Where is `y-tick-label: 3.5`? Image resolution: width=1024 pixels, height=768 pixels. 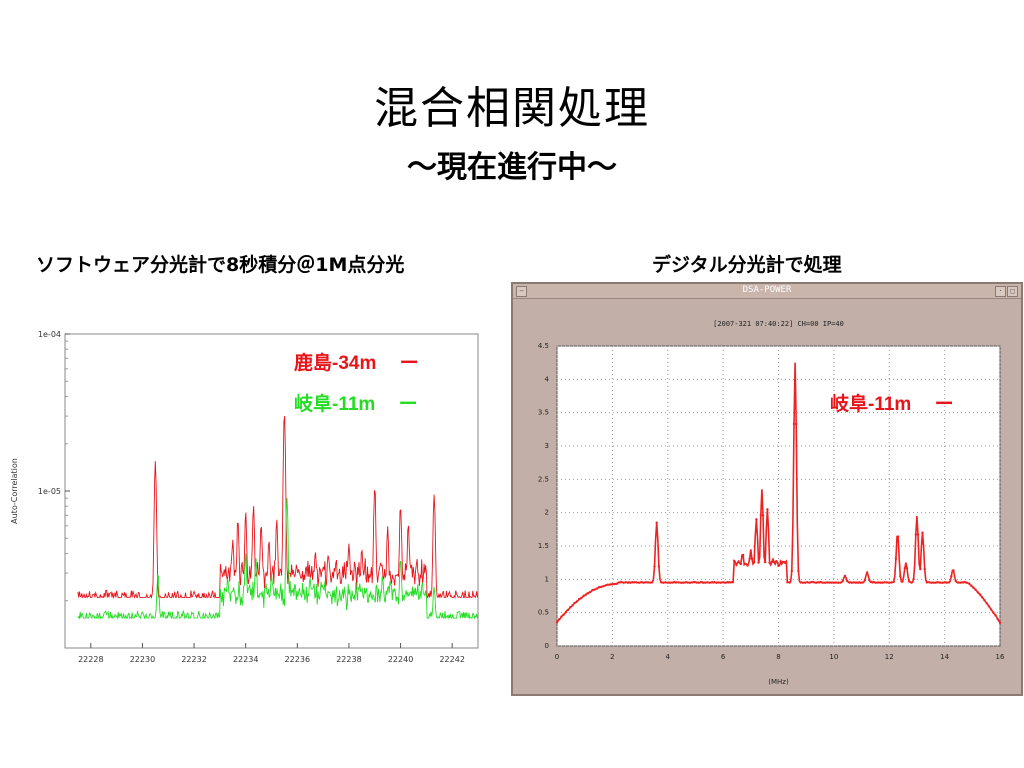
y-tick-label: 3.5 is located at coordinates (543, 413).